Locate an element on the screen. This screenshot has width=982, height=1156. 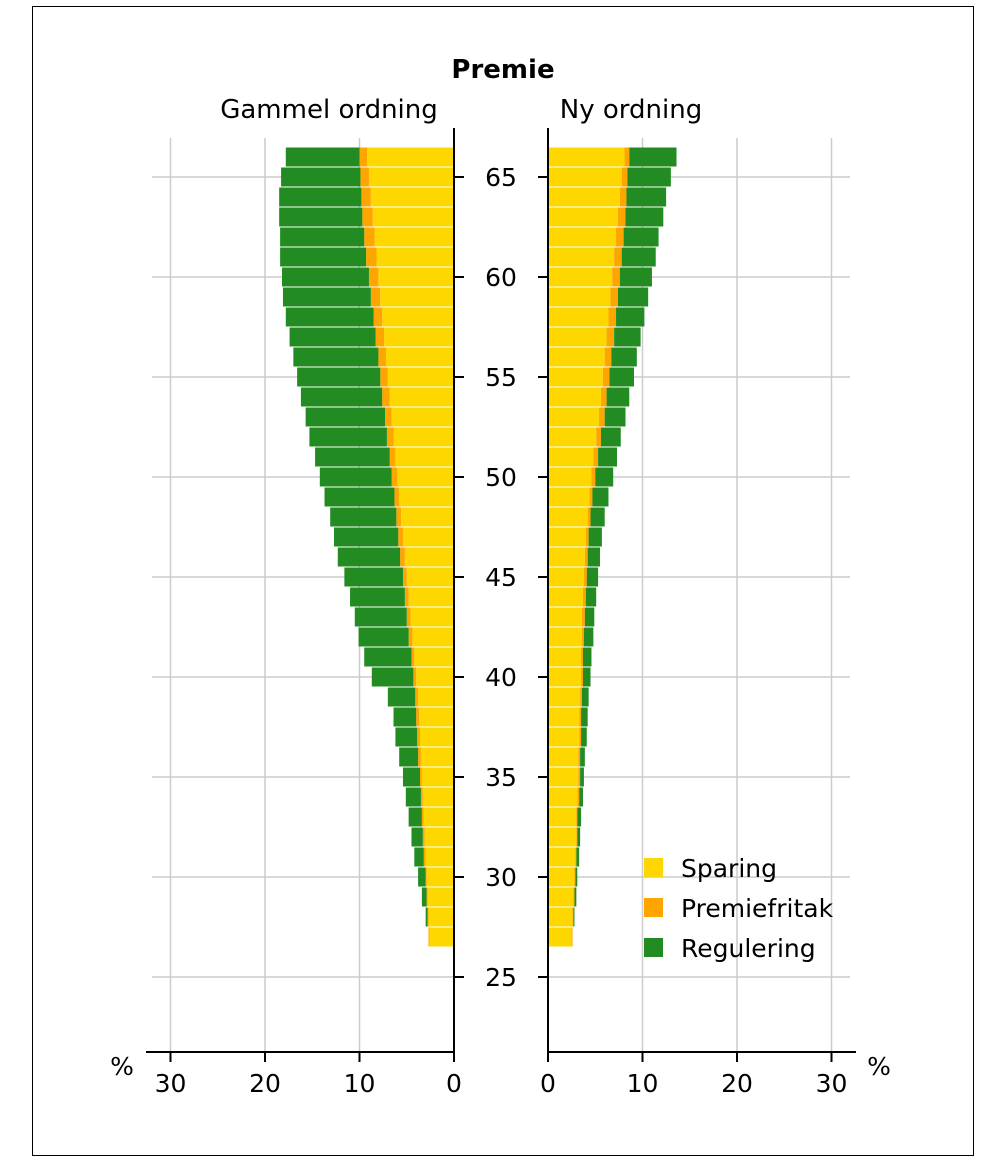
value-tick-label-new-10: 10 is located at coordinates (643, 1083).